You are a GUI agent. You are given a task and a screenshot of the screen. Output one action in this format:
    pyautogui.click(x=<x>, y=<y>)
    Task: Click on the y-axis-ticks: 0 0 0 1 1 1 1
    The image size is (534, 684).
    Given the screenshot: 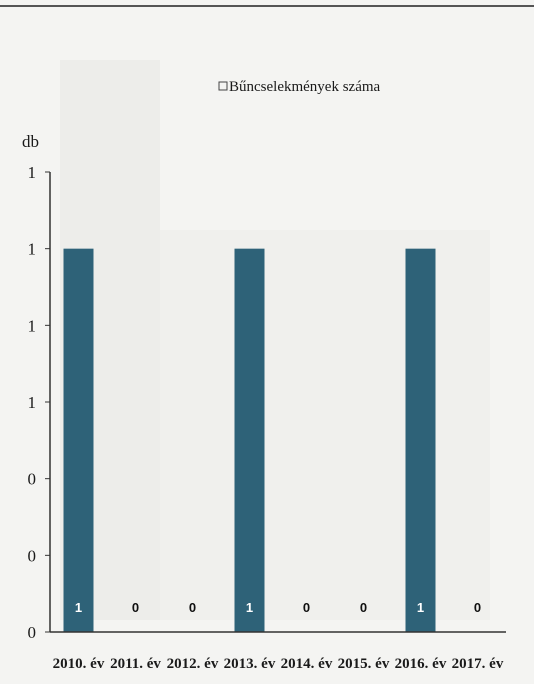 What is the action you would take?
    pyautogui.click(x=39, y=402)
    